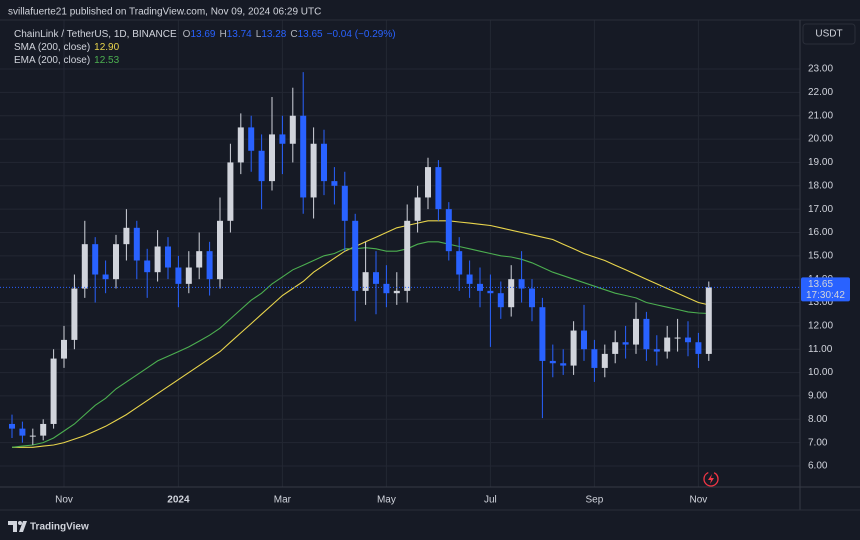 The width and height of the screenshot is (860, 540). I want to click on y-tick-label: 13.00, so click(820, 302).